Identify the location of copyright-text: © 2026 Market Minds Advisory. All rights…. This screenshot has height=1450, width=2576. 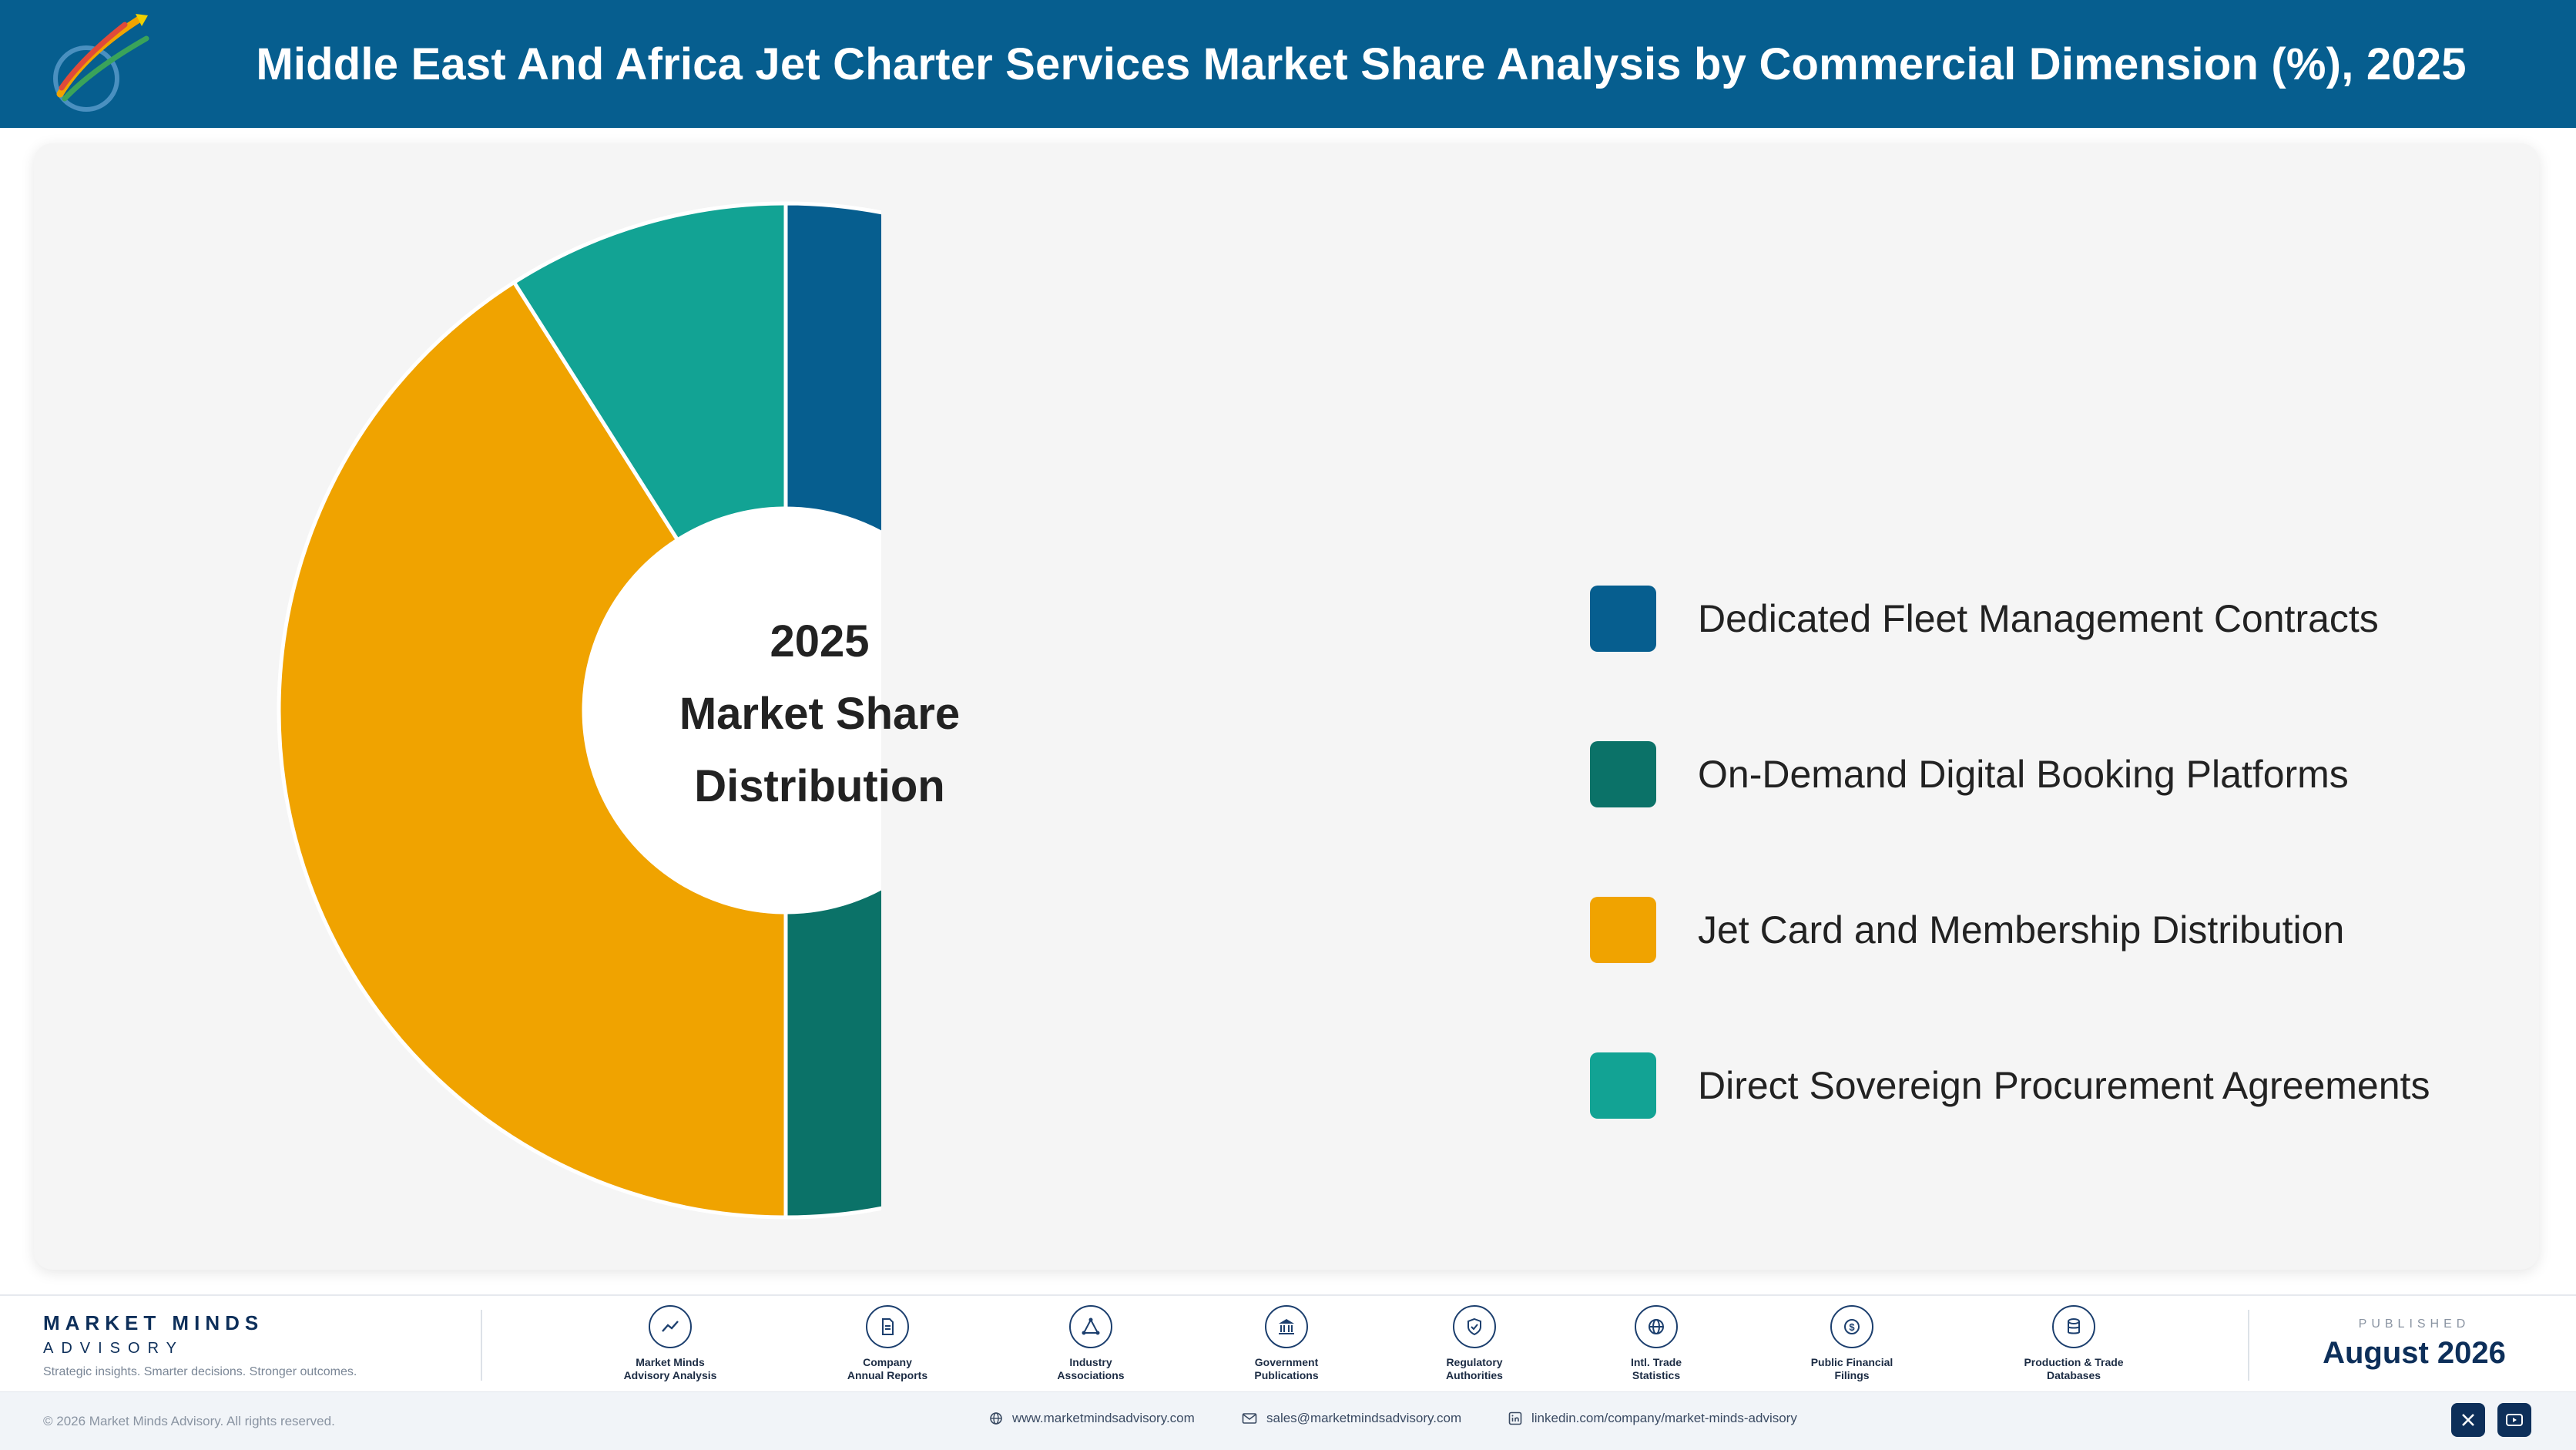
(189, 1421).